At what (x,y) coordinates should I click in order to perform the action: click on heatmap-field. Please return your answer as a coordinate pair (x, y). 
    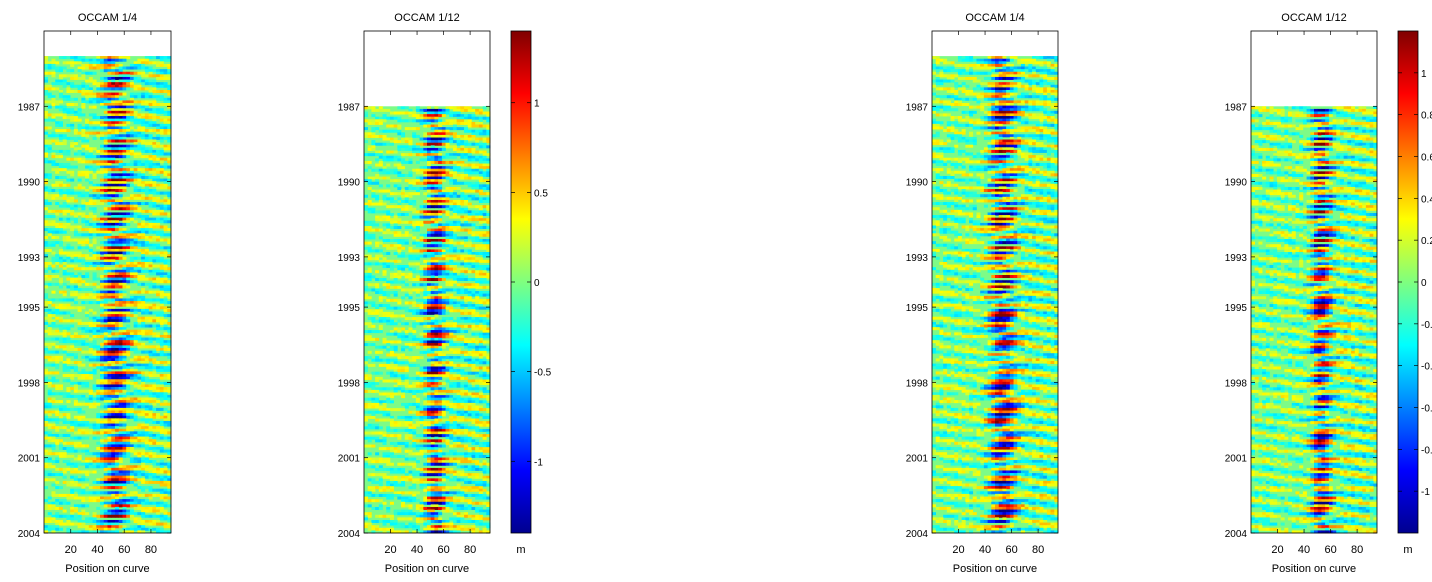
    Looking at the image, I should click on (107, 294).